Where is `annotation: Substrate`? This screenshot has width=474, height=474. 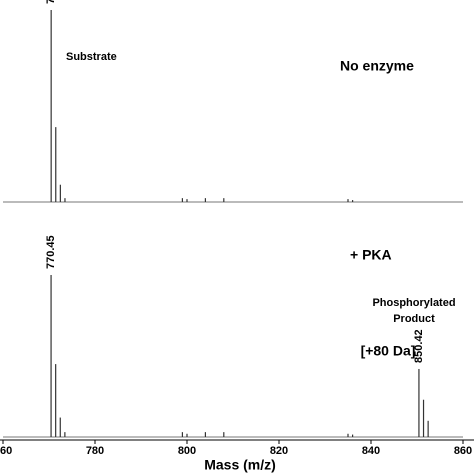
annotation: Substrate is located at coordinates (91, 57).